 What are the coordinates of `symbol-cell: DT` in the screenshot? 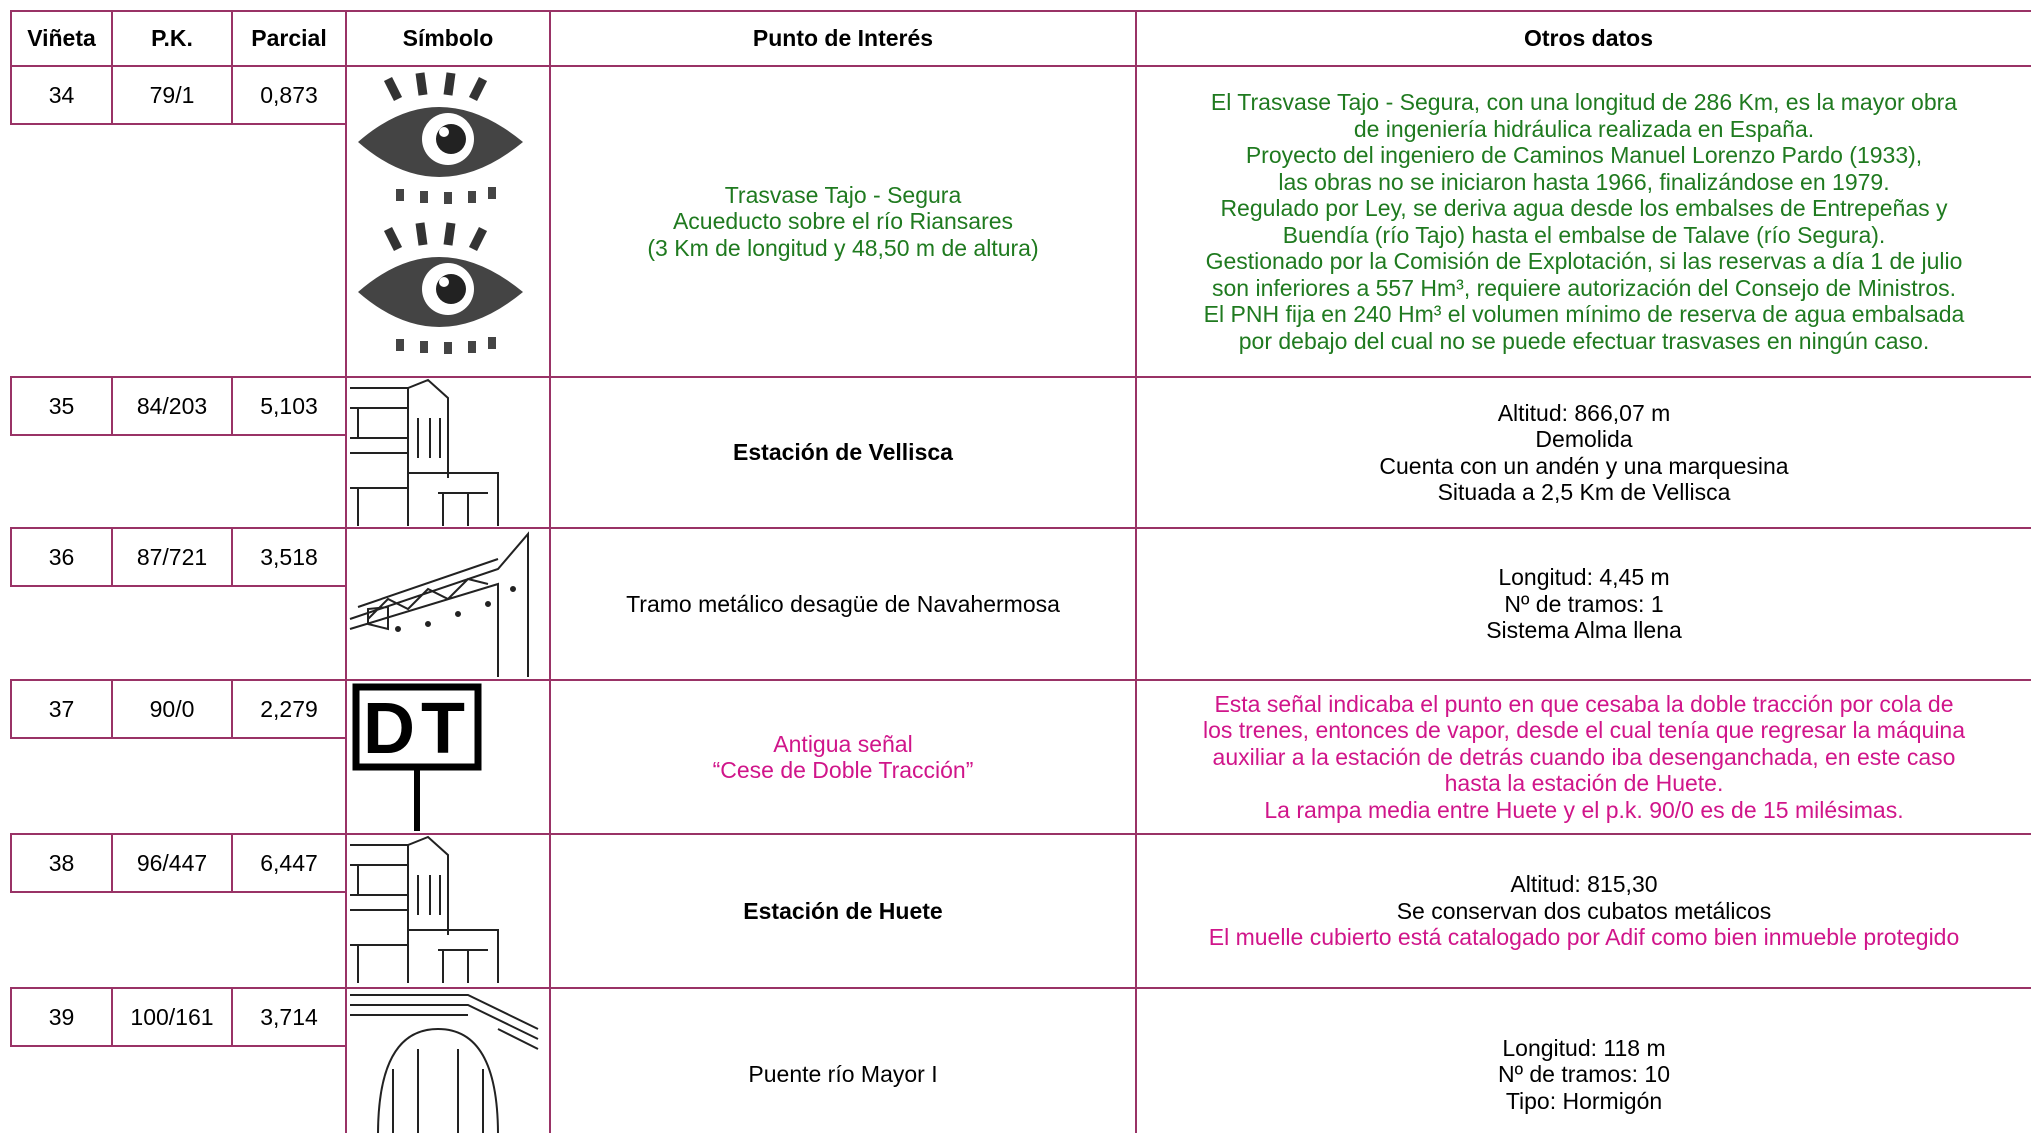 It's located at (448, 757).